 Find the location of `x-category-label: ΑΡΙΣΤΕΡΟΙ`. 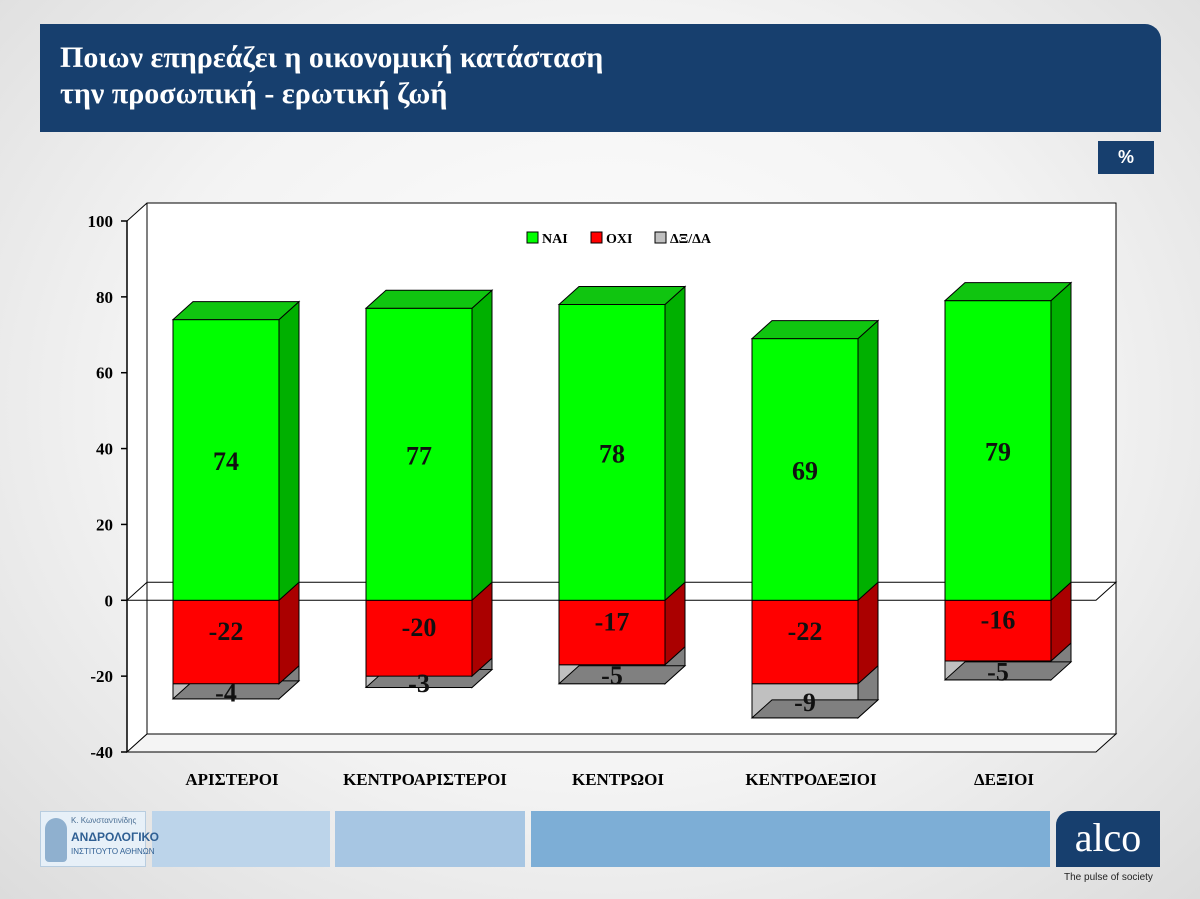

x-category-label: ΑΡΙΣΤΕΡΟΙ is located at coordinates (232, 779).